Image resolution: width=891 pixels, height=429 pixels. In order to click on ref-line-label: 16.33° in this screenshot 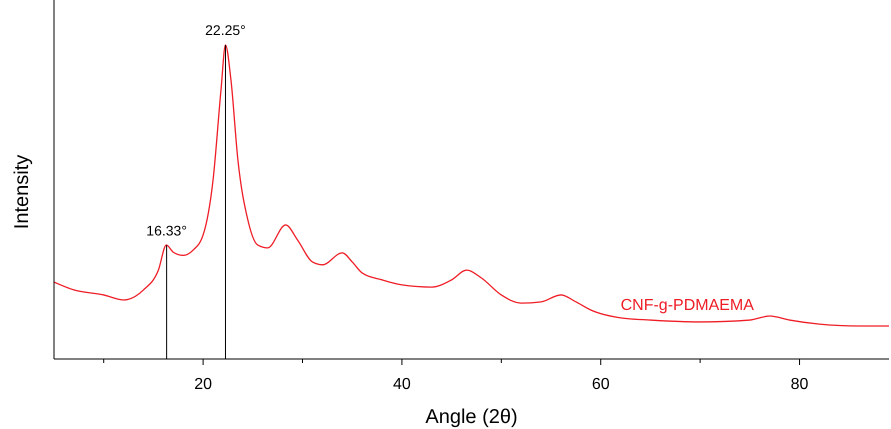, I will do `click(166, 230)`.